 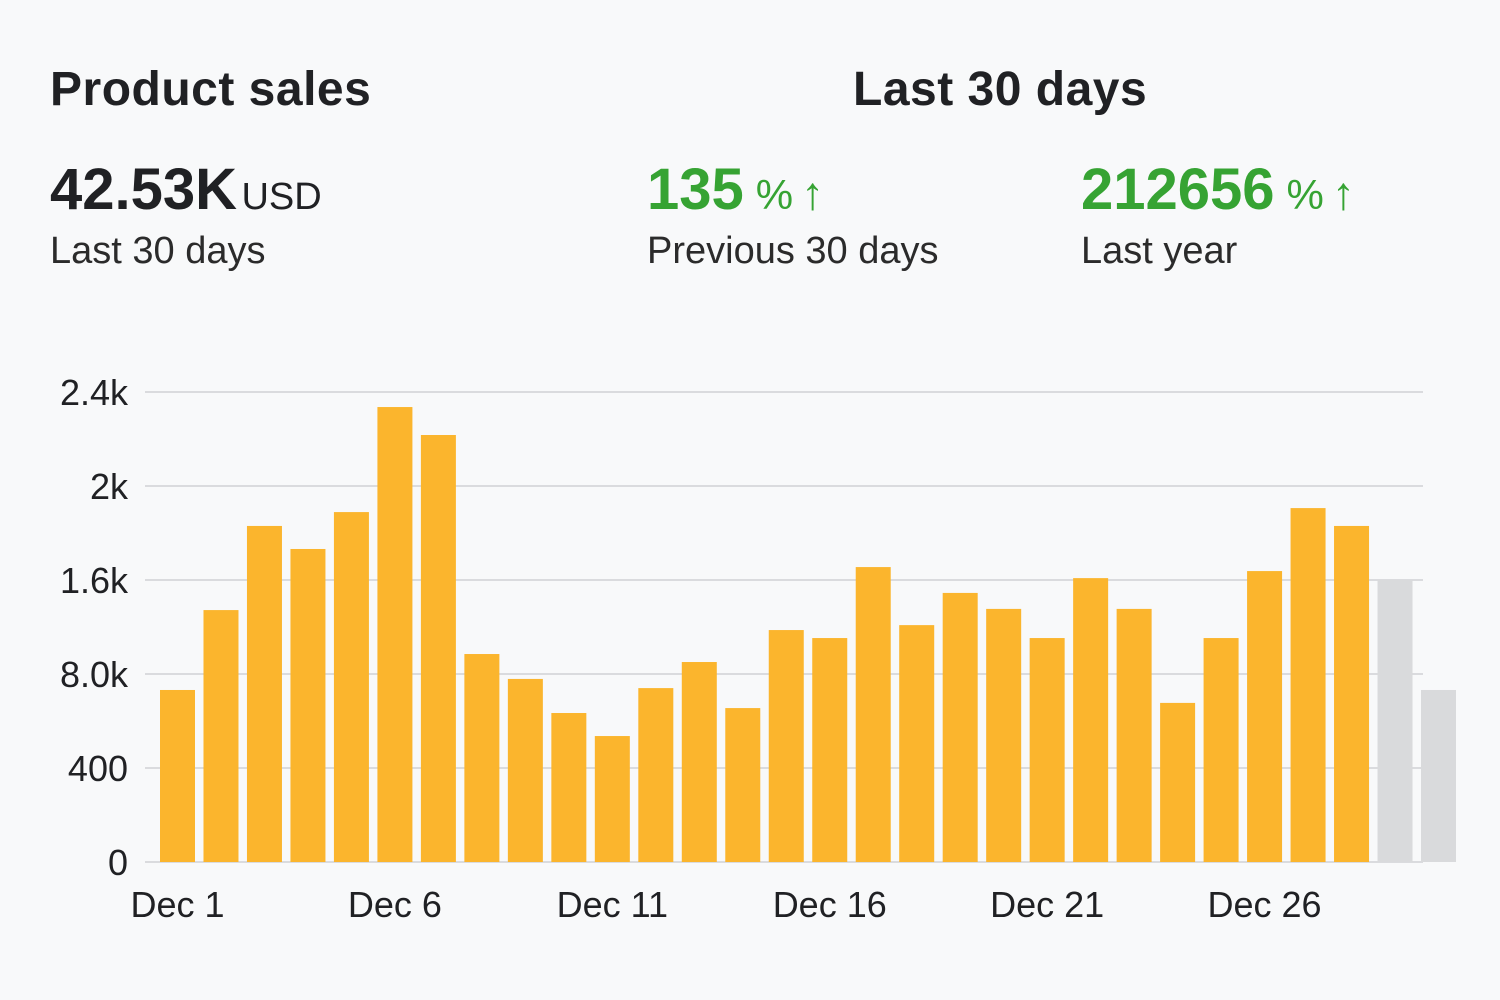 I want to click on x-tick-label: Dec 11, so click(x=612, y=904).